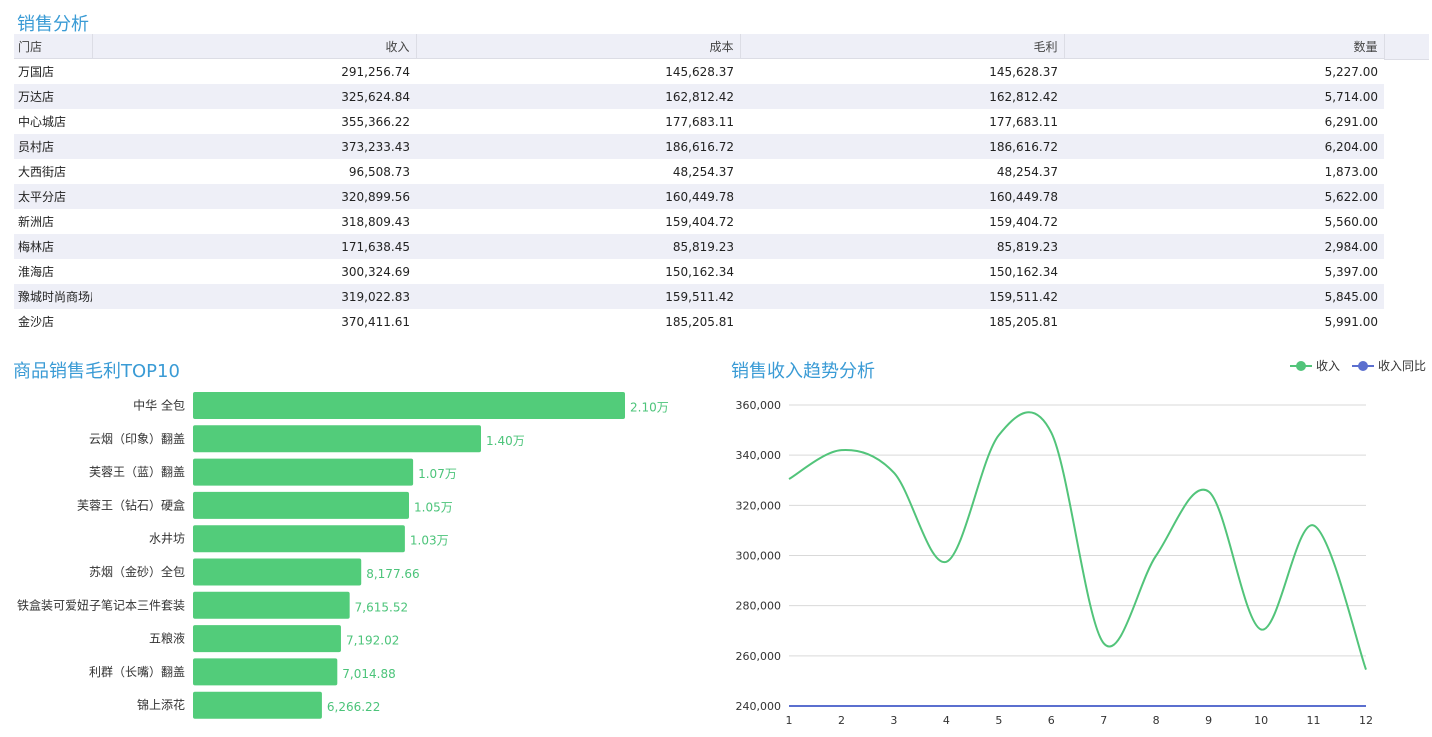 The image size is (1432, 737). Describe the element at coordinates (578, 171) in the screenshot. I see `cell-cost: 48,254.37` at that location.